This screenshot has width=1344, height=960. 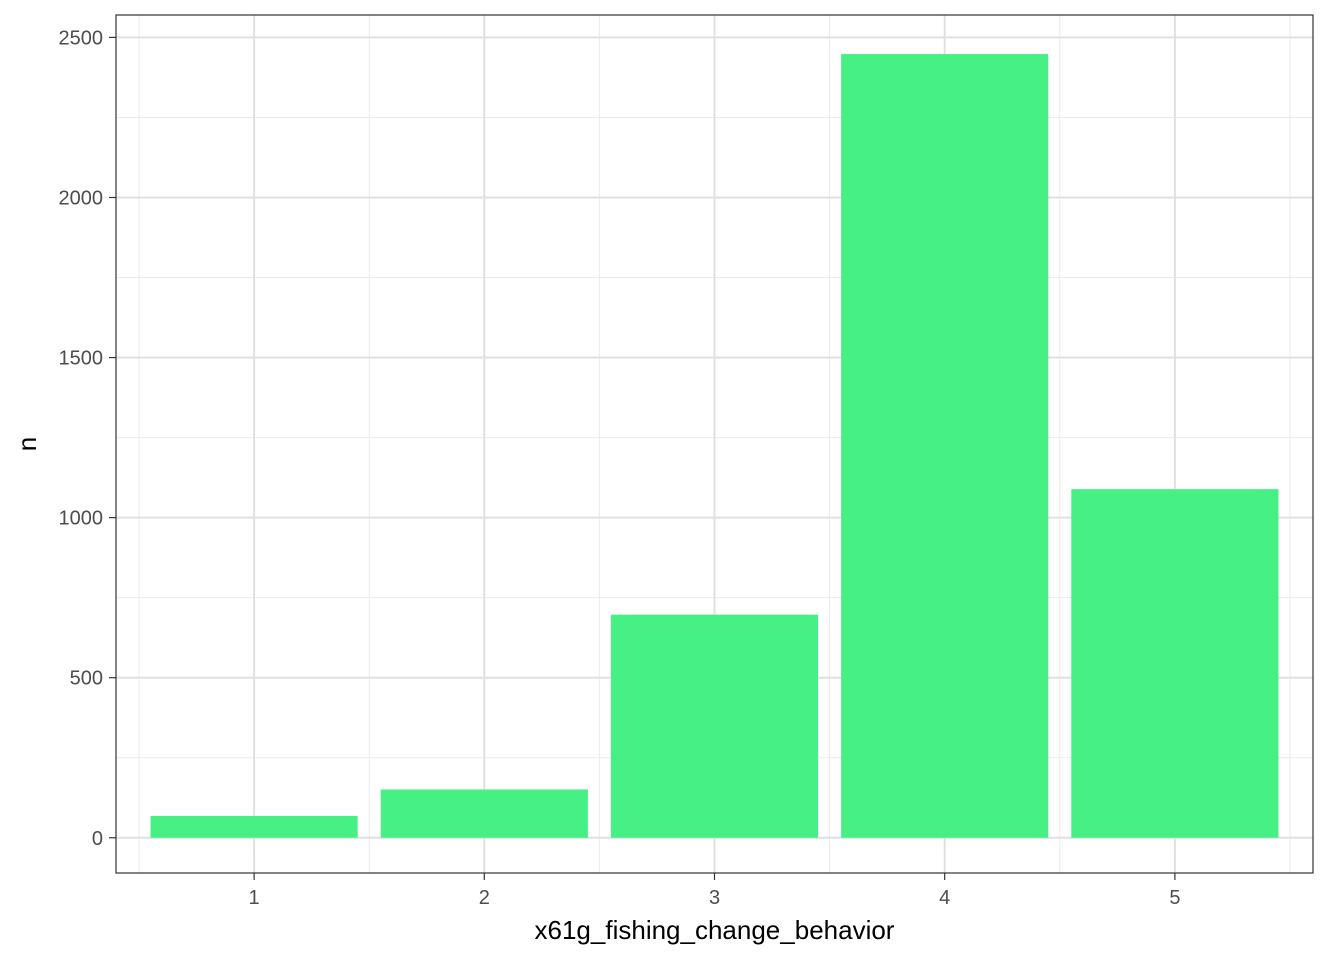 What do you see at coordinates (484, 898) in the screenshot?
I see `x-tick-label: 2` at bounding box center [484, 898].